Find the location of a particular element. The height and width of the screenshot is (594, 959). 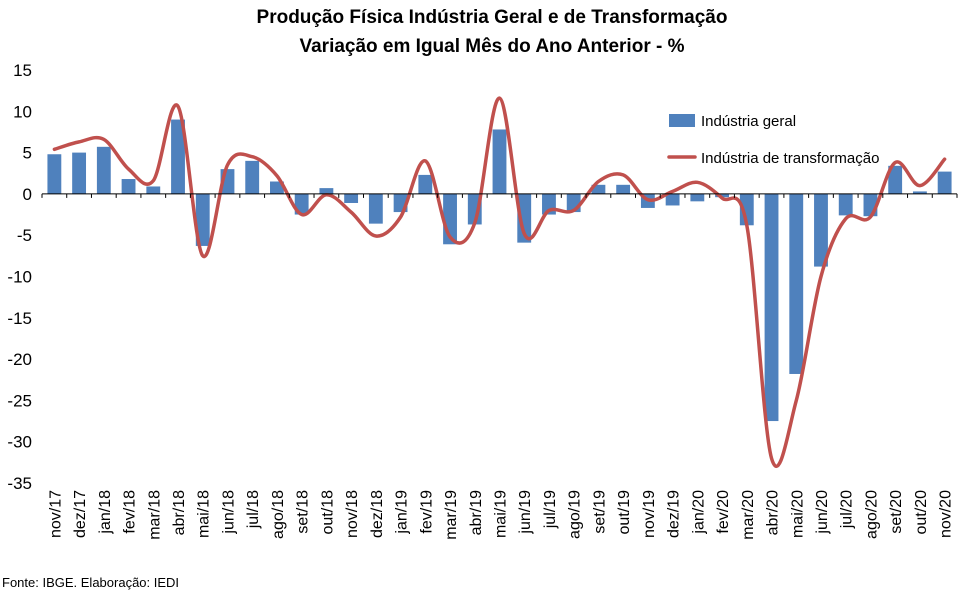

y-tick-label: -35 is located at coordinates (19, 483).